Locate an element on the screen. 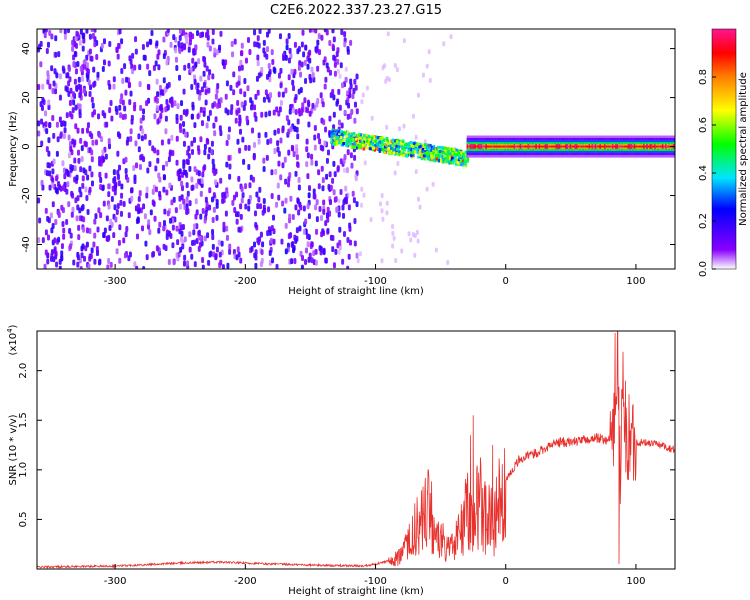 This screenshot has height=600, width=750. snr-x-tick-label: 0 is located at coordinates (506, 581).